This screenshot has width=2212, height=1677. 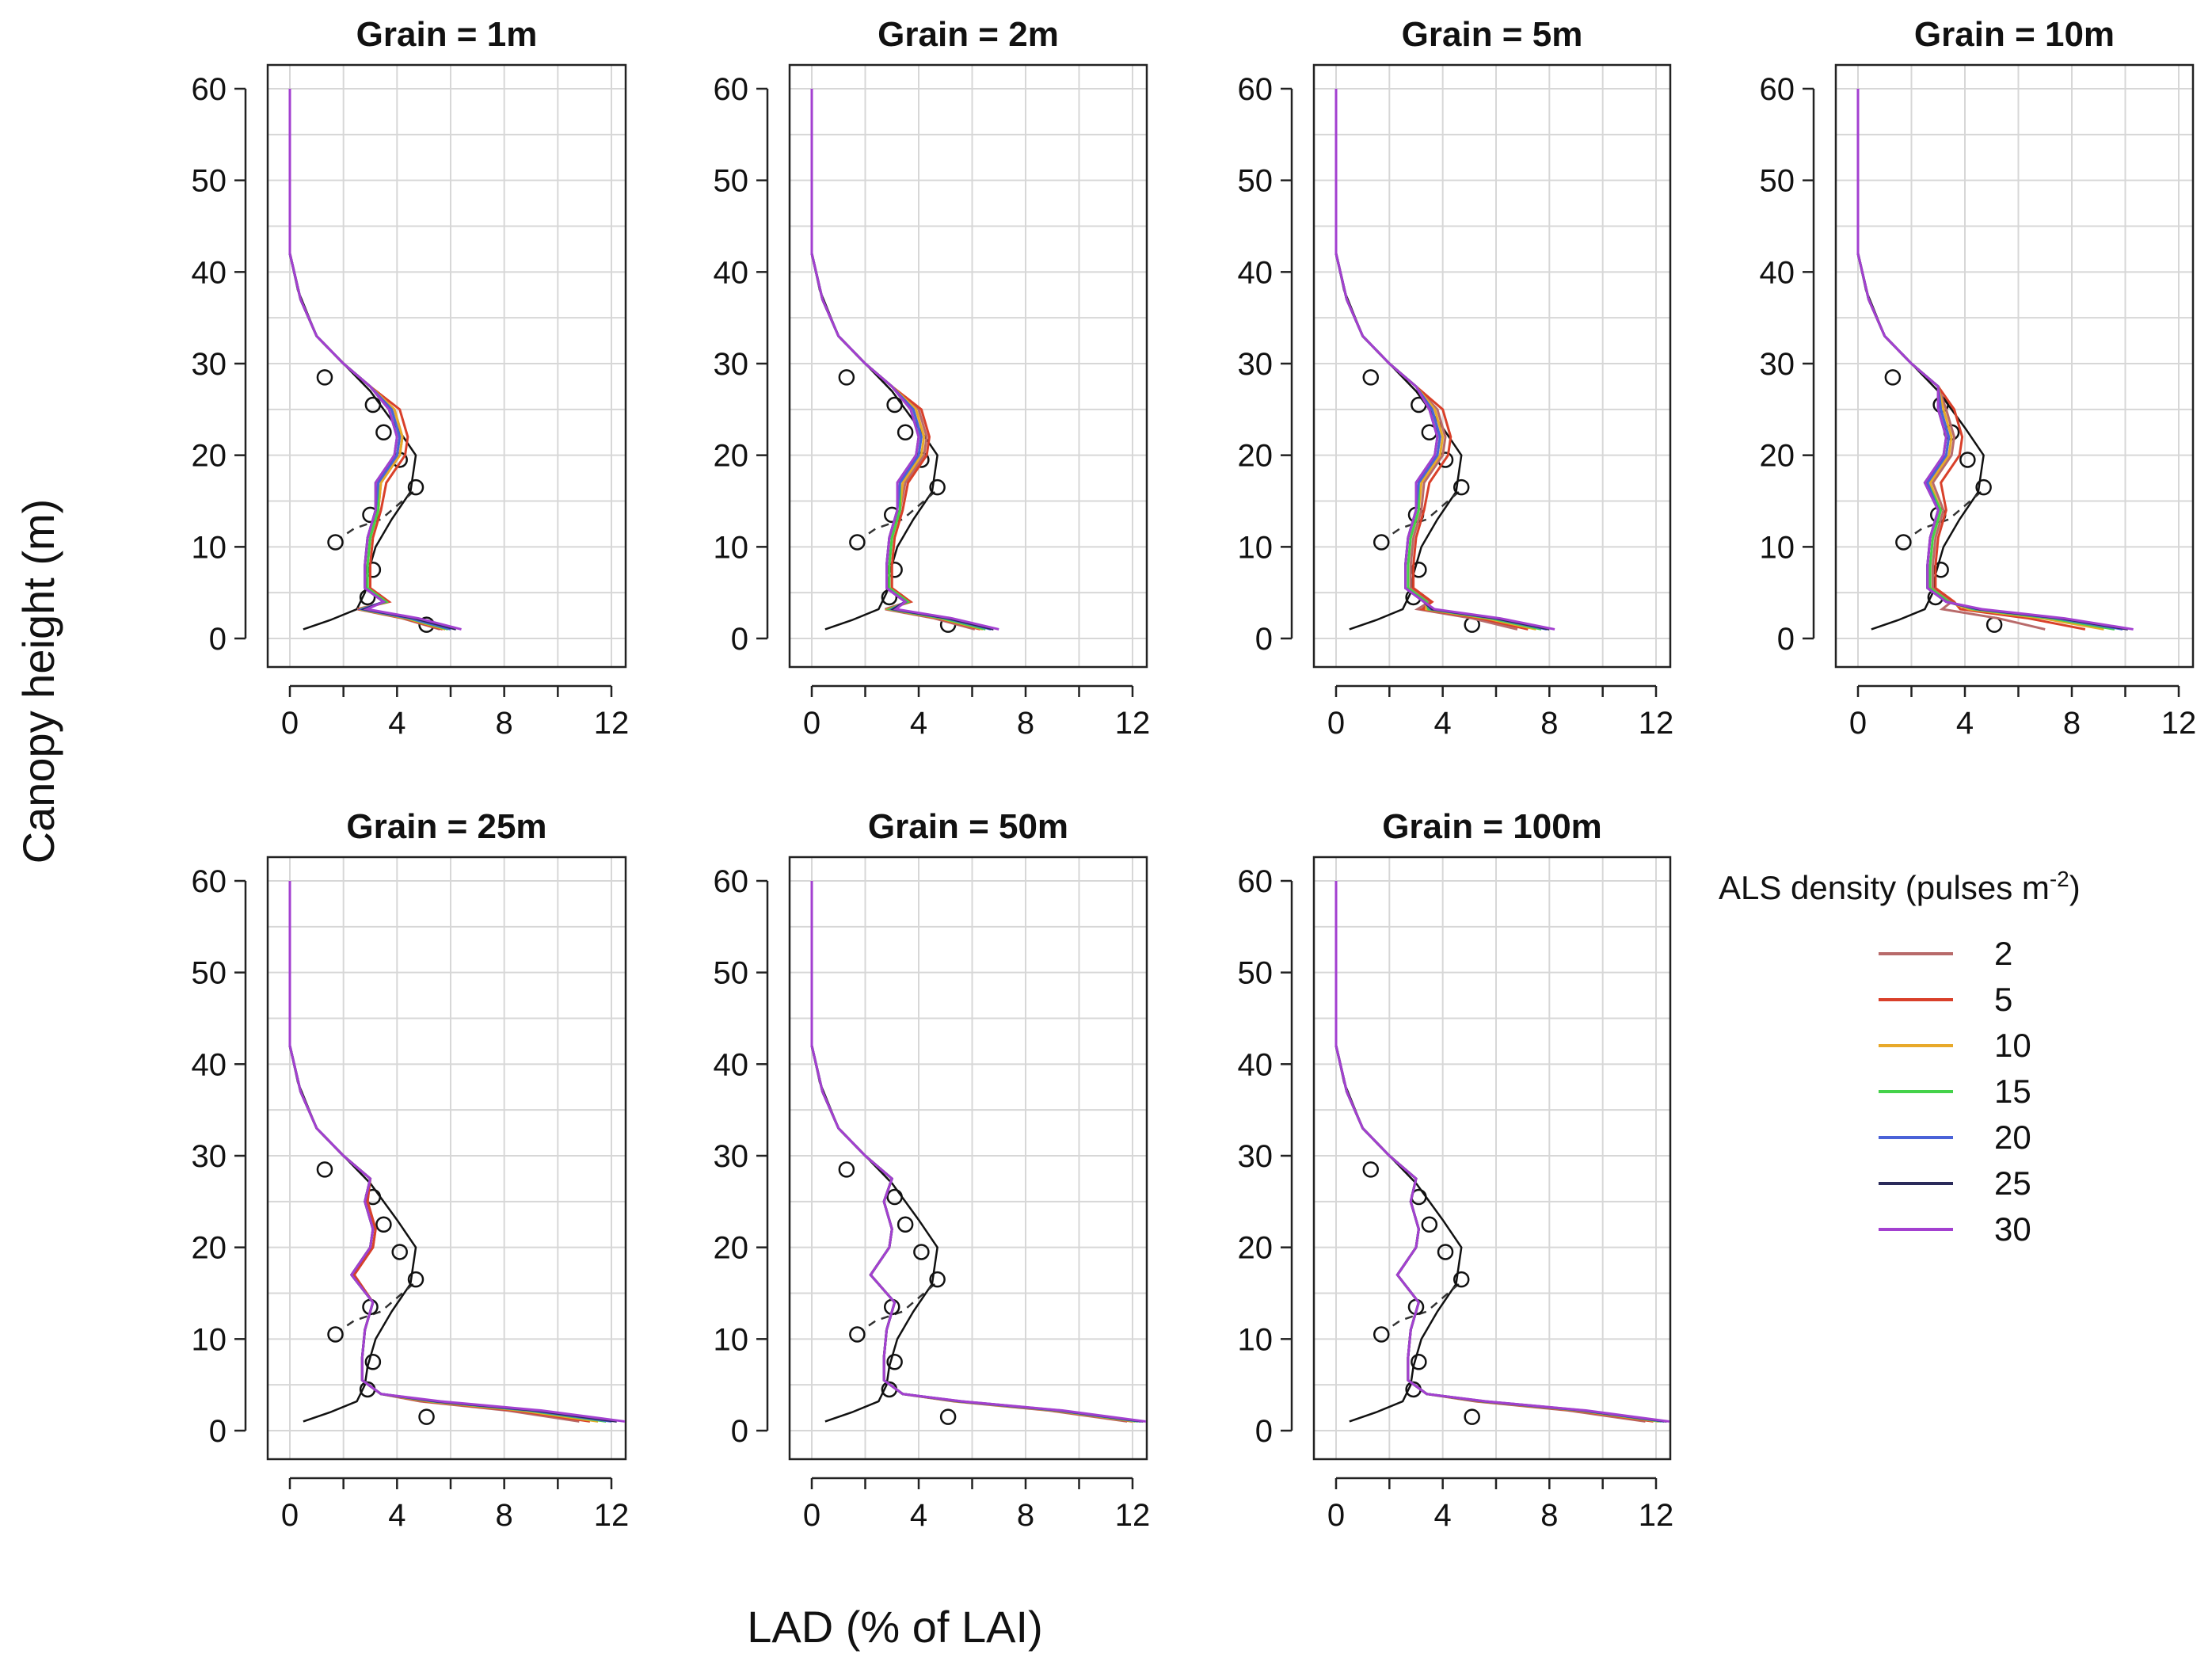 What do you see at coordinates (2012, 1091) in the screenshot?
I see `legend-label-15: 15` at bounding box center [2012, 1091].